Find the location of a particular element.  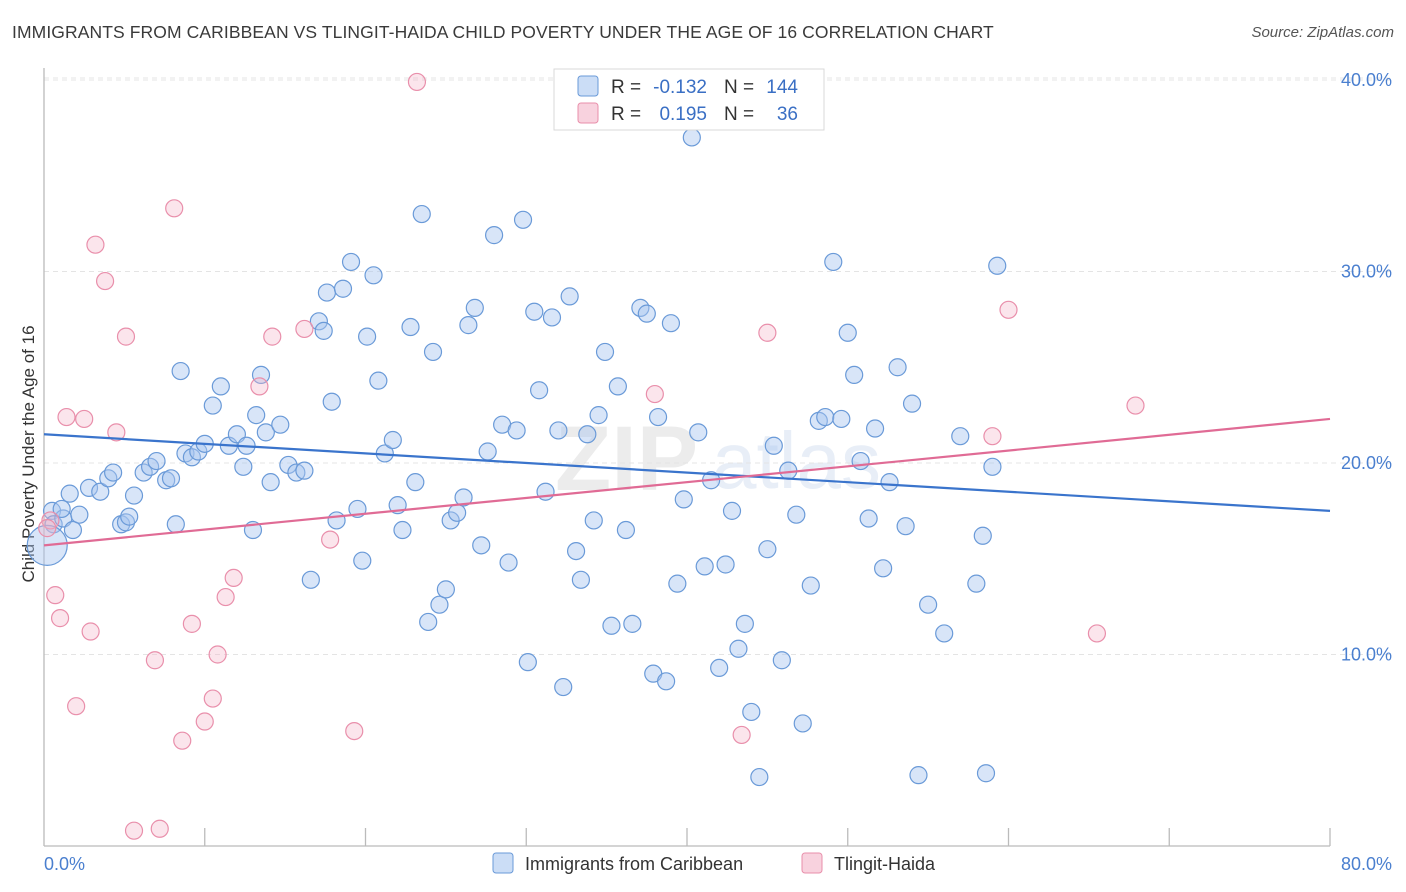

correlation-legend: R = -0.132 N = 144 R = 0.195 N = 36 is located at coordinates (689, 99).